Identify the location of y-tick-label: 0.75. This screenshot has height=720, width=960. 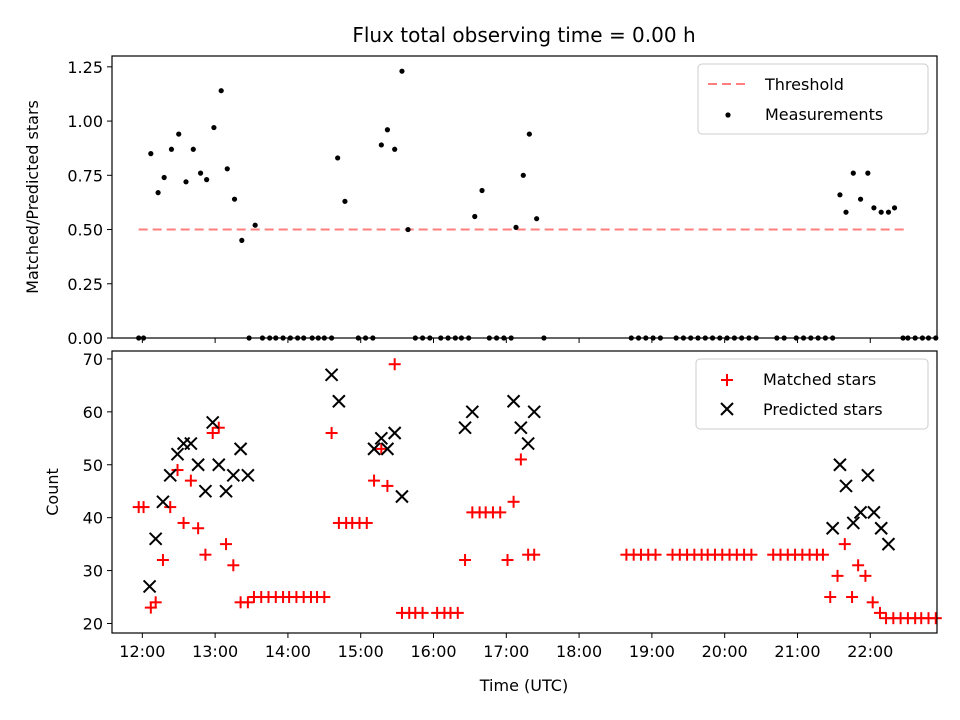
(85, 175).